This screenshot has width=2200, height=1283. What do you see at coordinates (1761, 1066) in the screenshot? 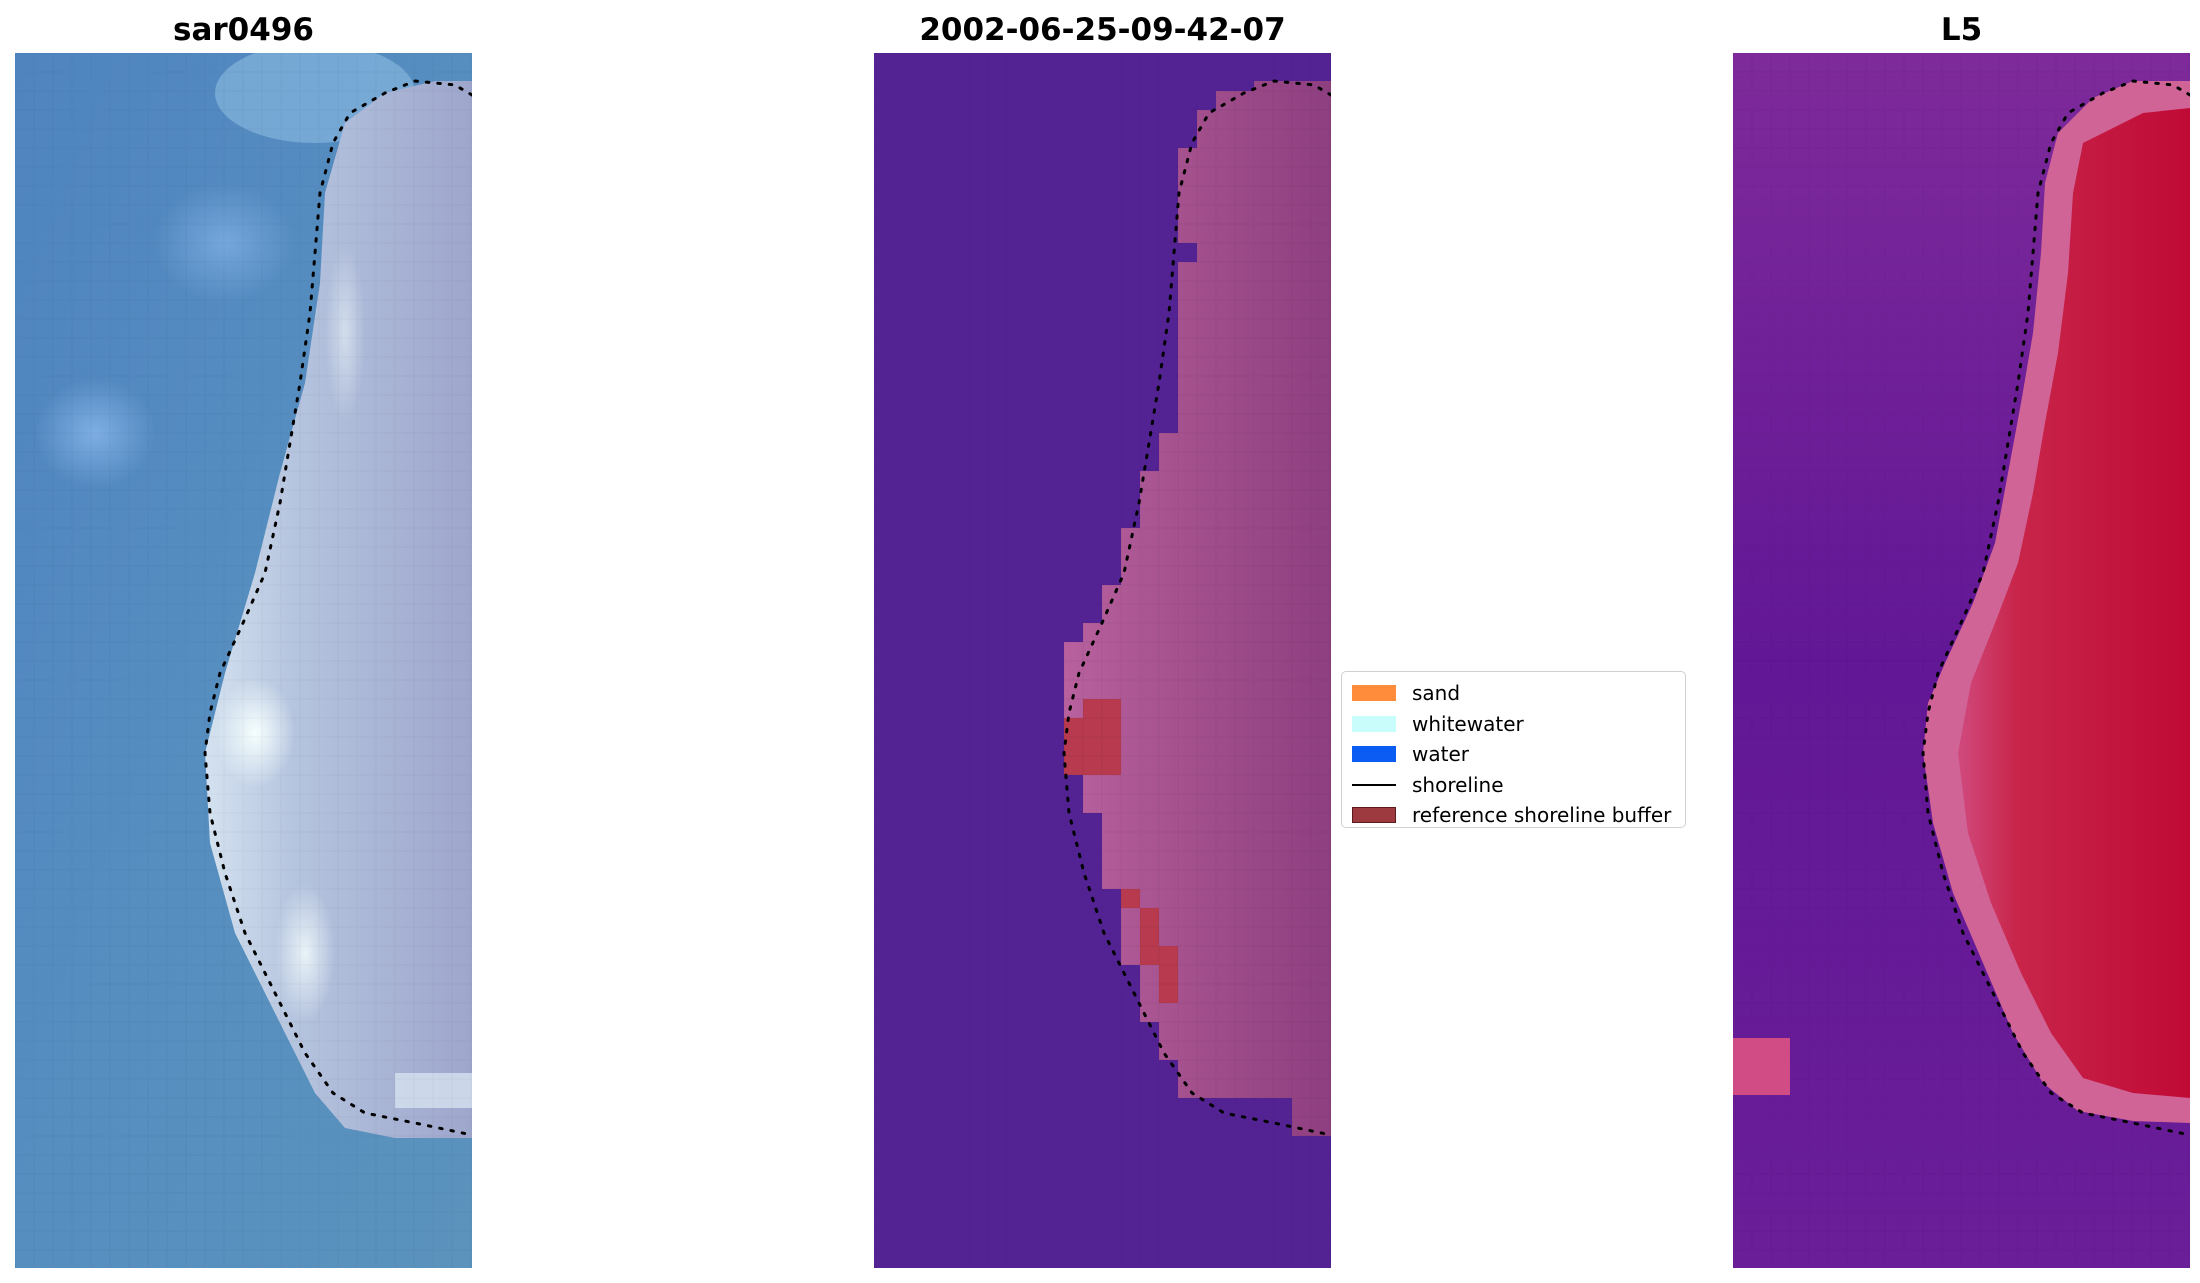
I see `bright-patch` at bounding box center [1761, 1066].